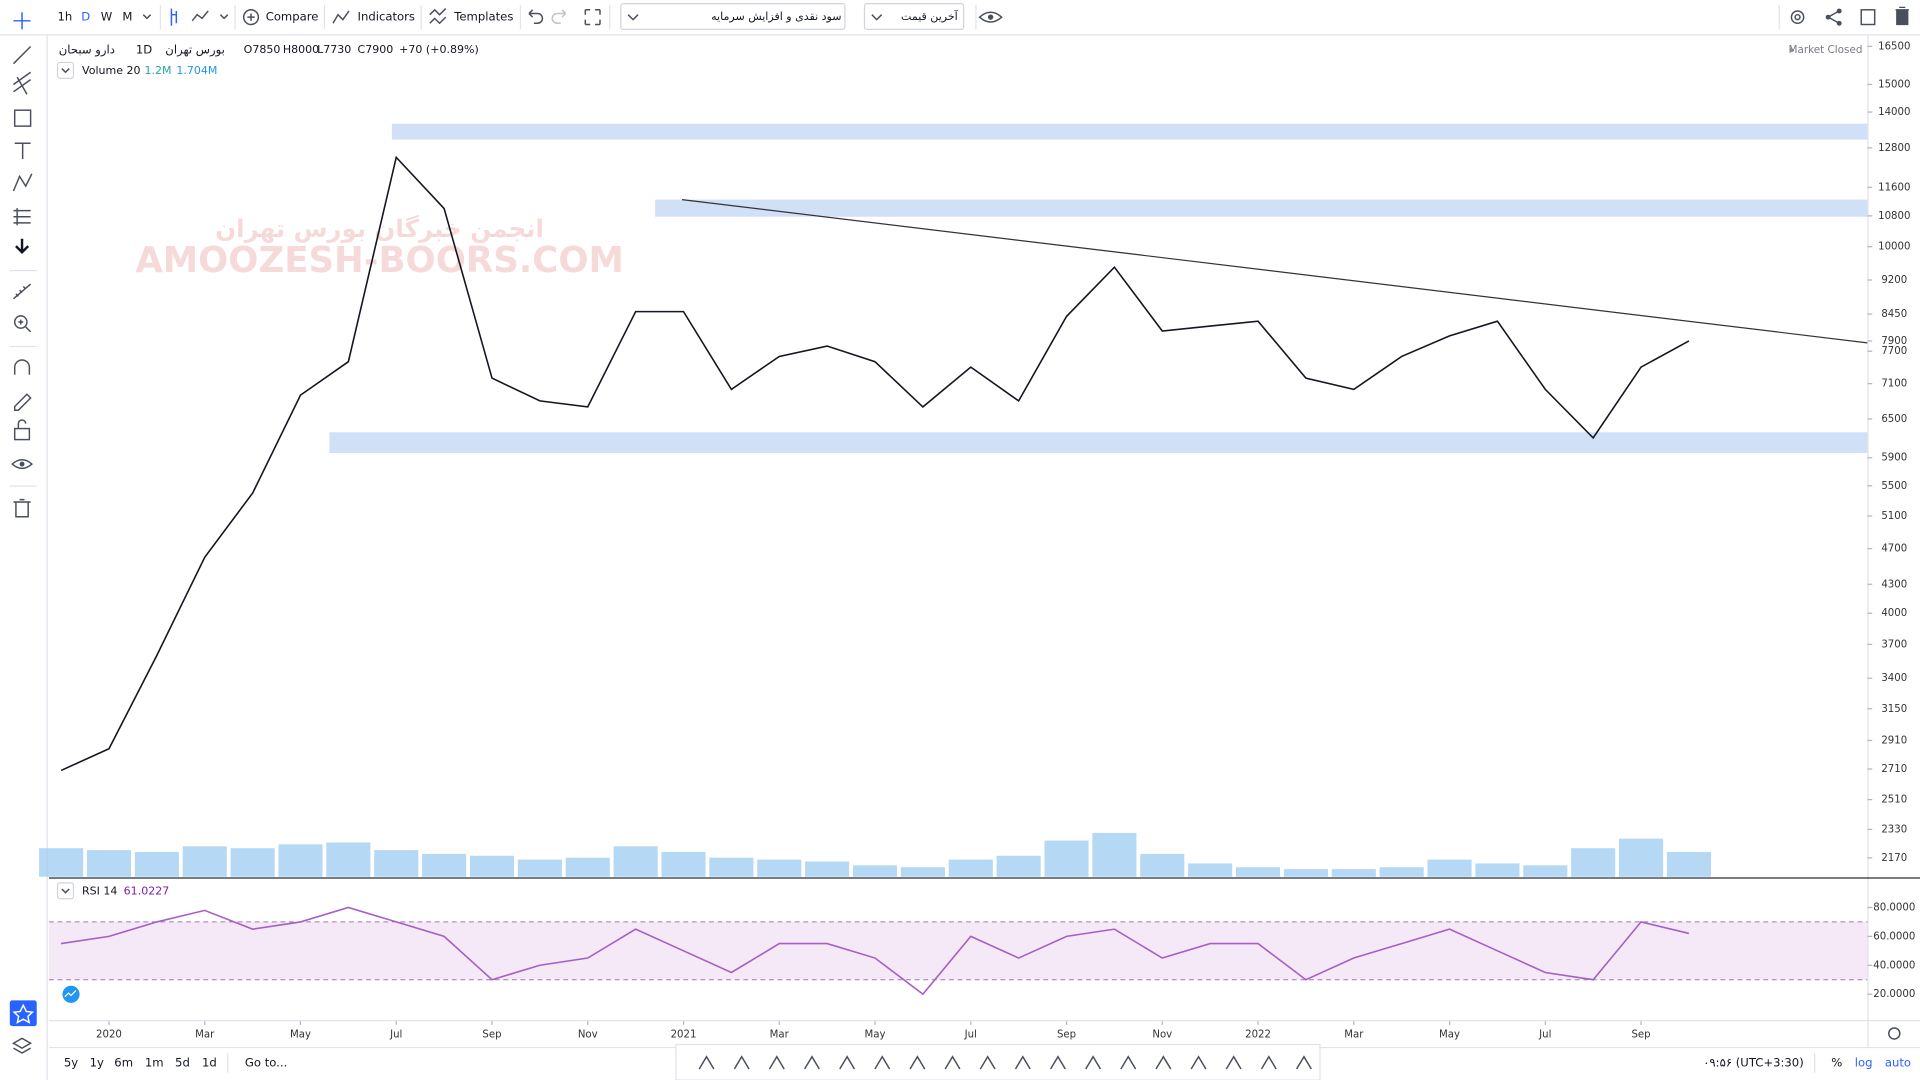 The width and height of the screenshot is (1920, 1080). Describe the element at coordinates (22, 55) in the screenshot. I see `trend-line` at that location.